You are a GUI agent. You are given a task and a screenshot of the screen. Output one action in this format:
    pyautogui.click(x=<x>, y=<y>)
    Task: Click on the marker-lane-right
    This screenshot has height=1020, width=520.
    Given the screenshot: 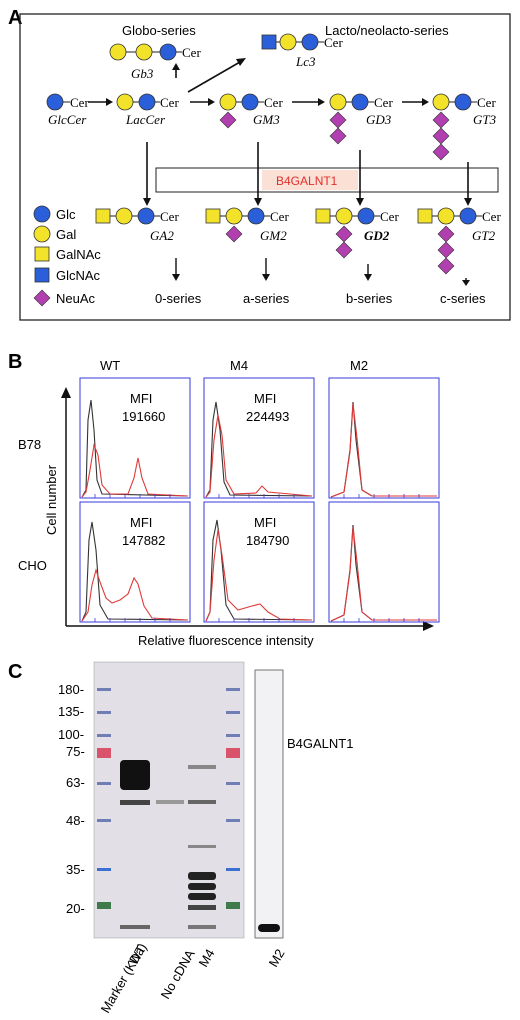 What is the action you would take?
    pyautogui.click(x=233, y=798)
    